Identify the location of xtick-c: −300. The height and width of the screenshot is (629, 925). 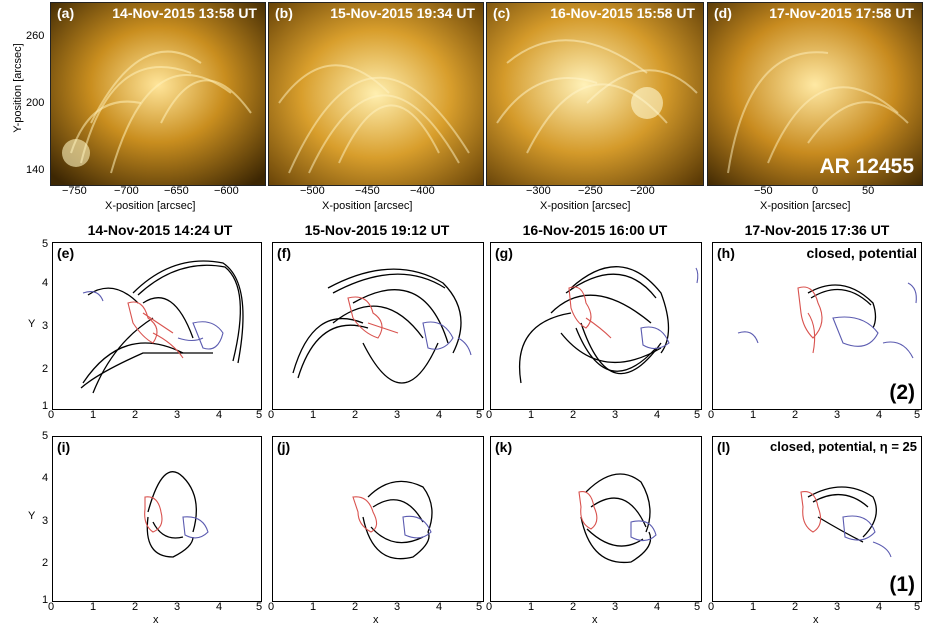
(538, 191).